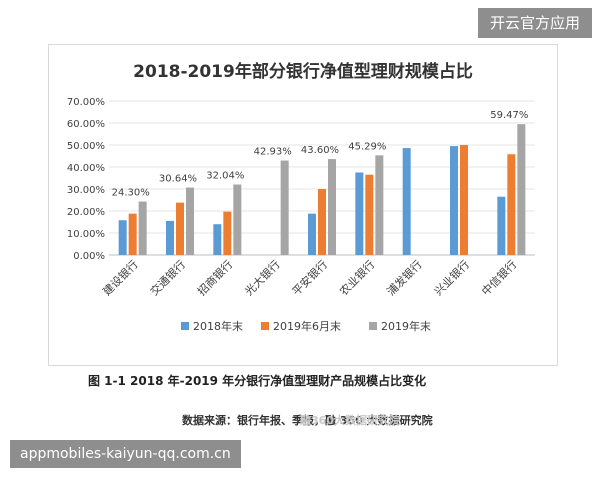 The height and width of the screenshot is (480, 600). What do you see at coordinates (309, 277) in the screenshot?
I see `x-tick-label: 平安银行` at bounding box center [309, 277].